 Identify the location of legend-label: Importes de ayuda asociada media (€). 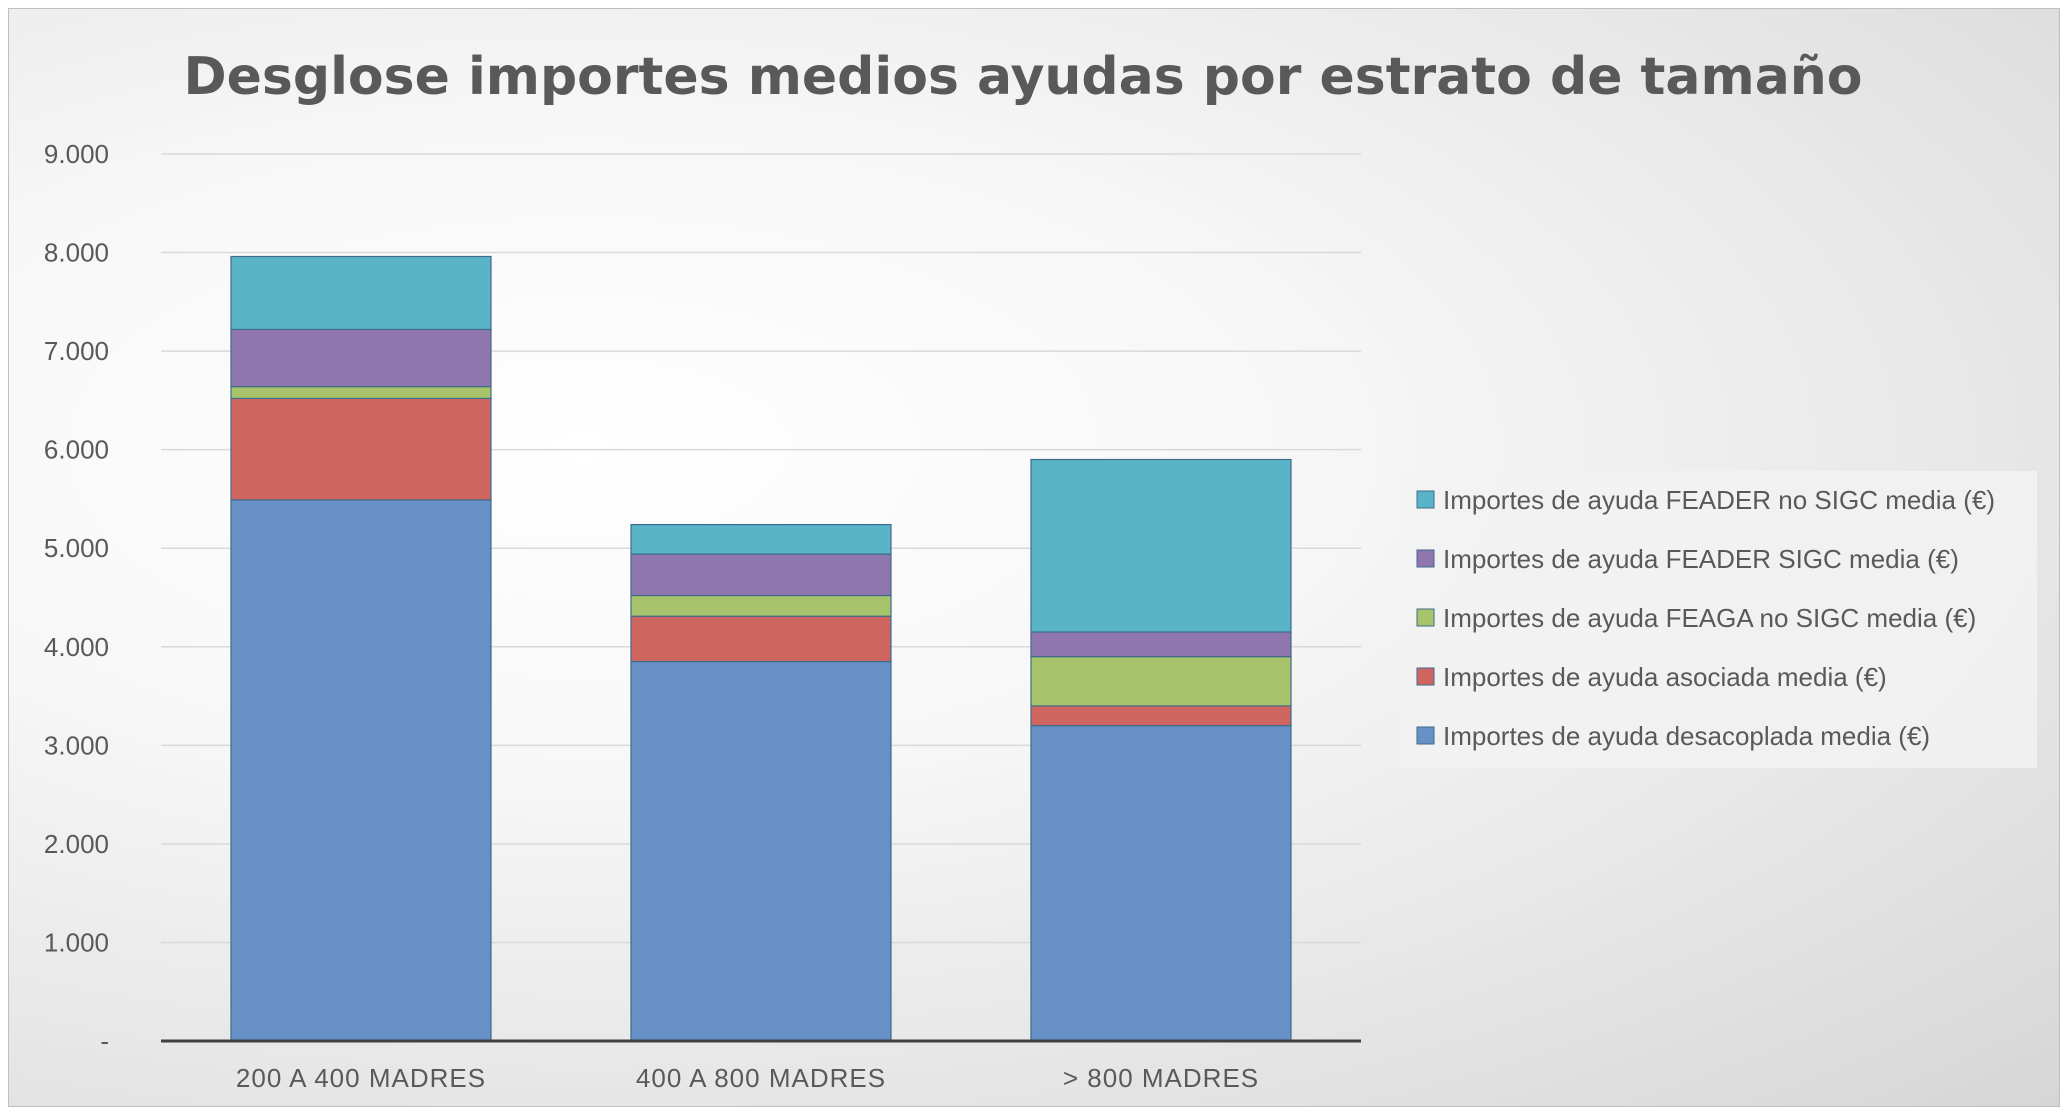
(1665, 677).